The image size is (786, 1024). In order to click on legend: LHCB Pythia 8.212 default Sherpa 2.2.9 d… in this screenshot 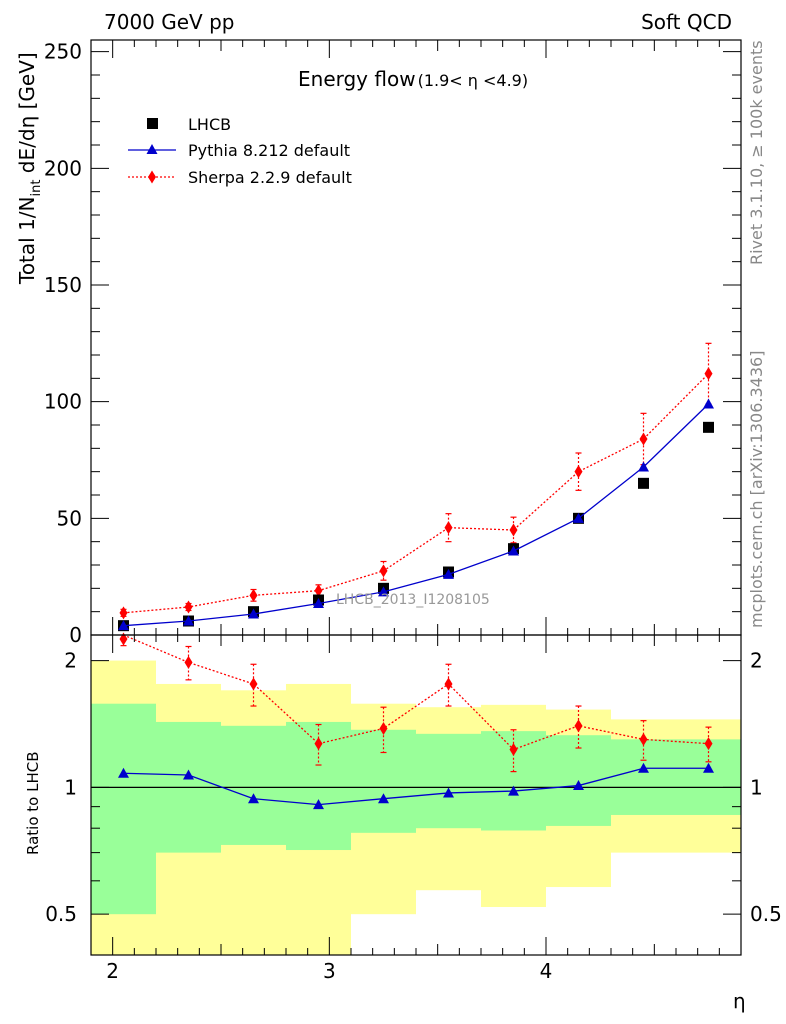, I will do `click(240, 151)`.